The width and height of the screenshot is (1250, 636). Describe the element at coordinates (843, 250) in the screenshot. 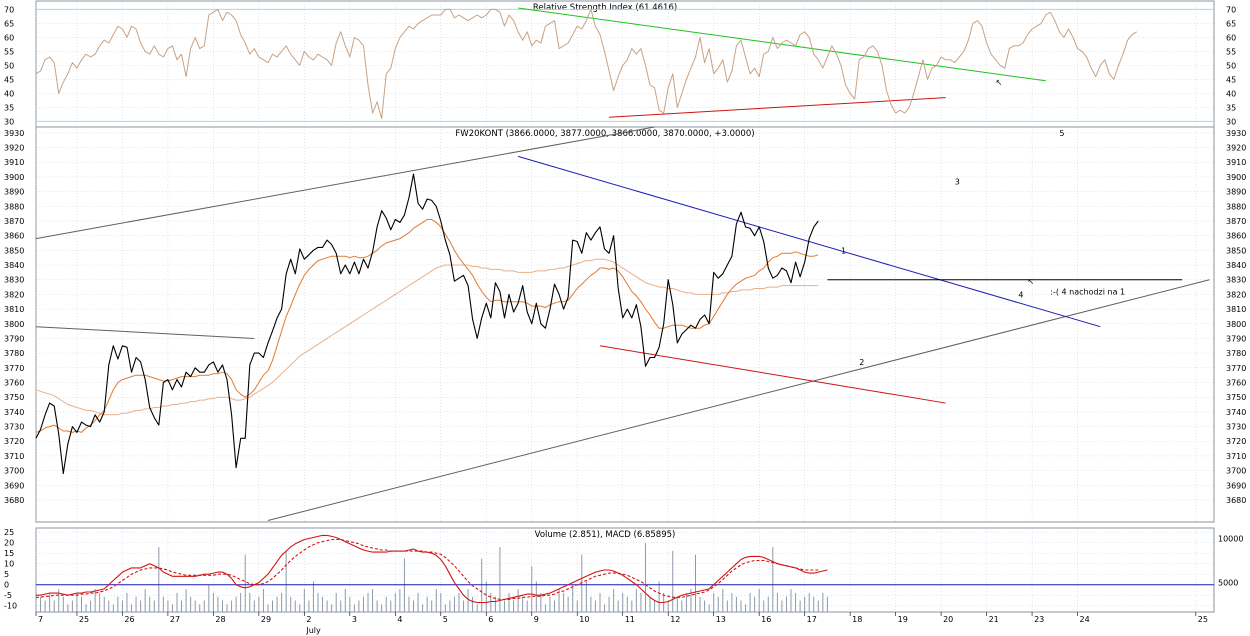

I see `wave-label: 1` at that location.